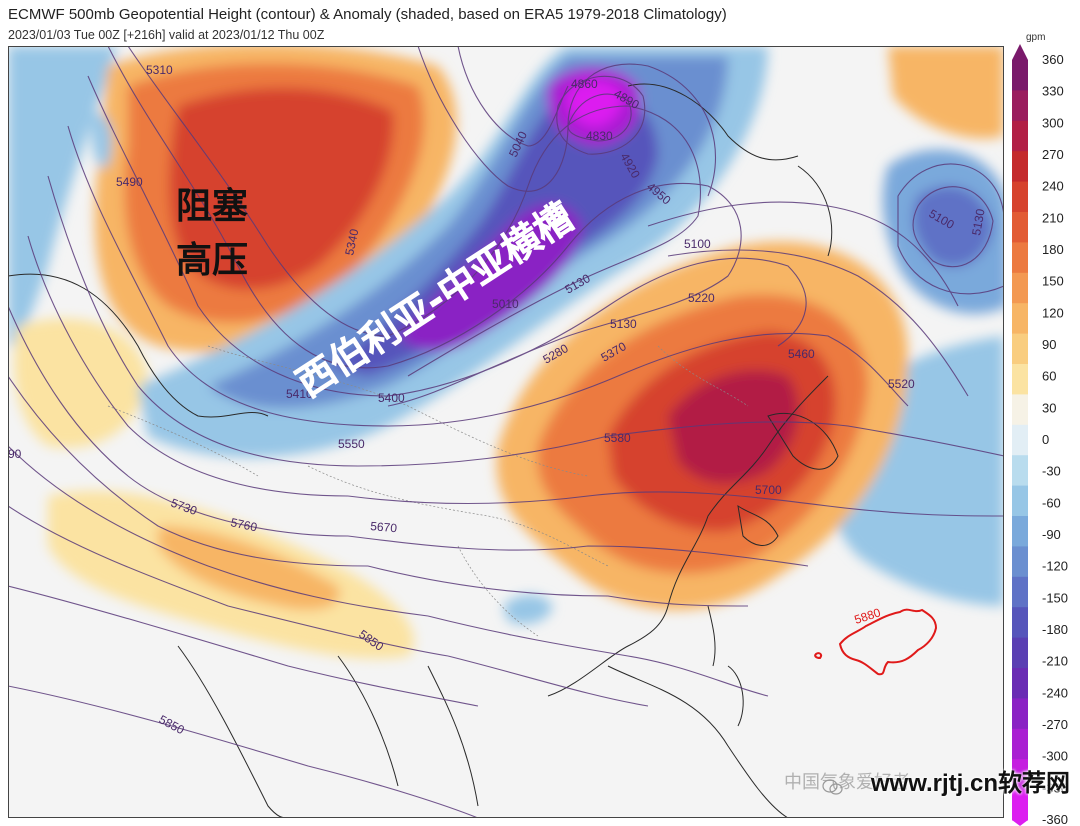 Image resolution: width=1080 pixels, height=826 pixels. What do you see at coordinates (1053, 154) in the screenshot?
I see `colorbar-tick-label: 270` at bounding box center [1053, 154].